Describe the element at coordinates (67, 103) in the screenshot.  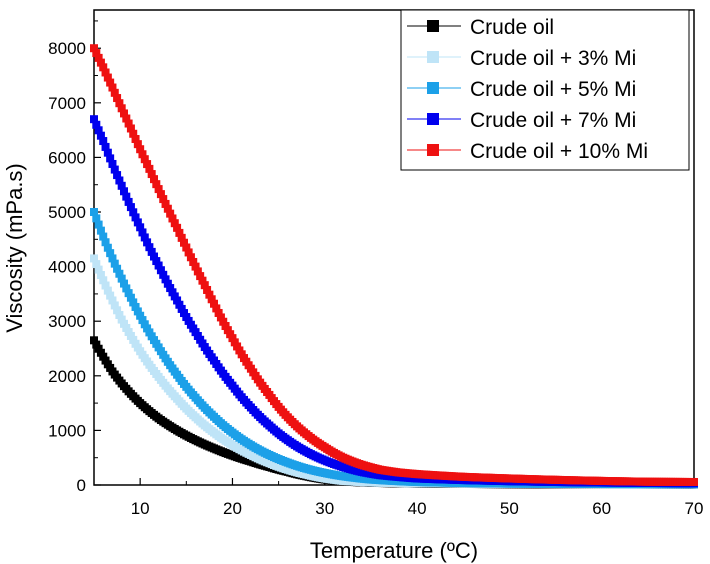
I see `y-tick-label: 7000` at that location.